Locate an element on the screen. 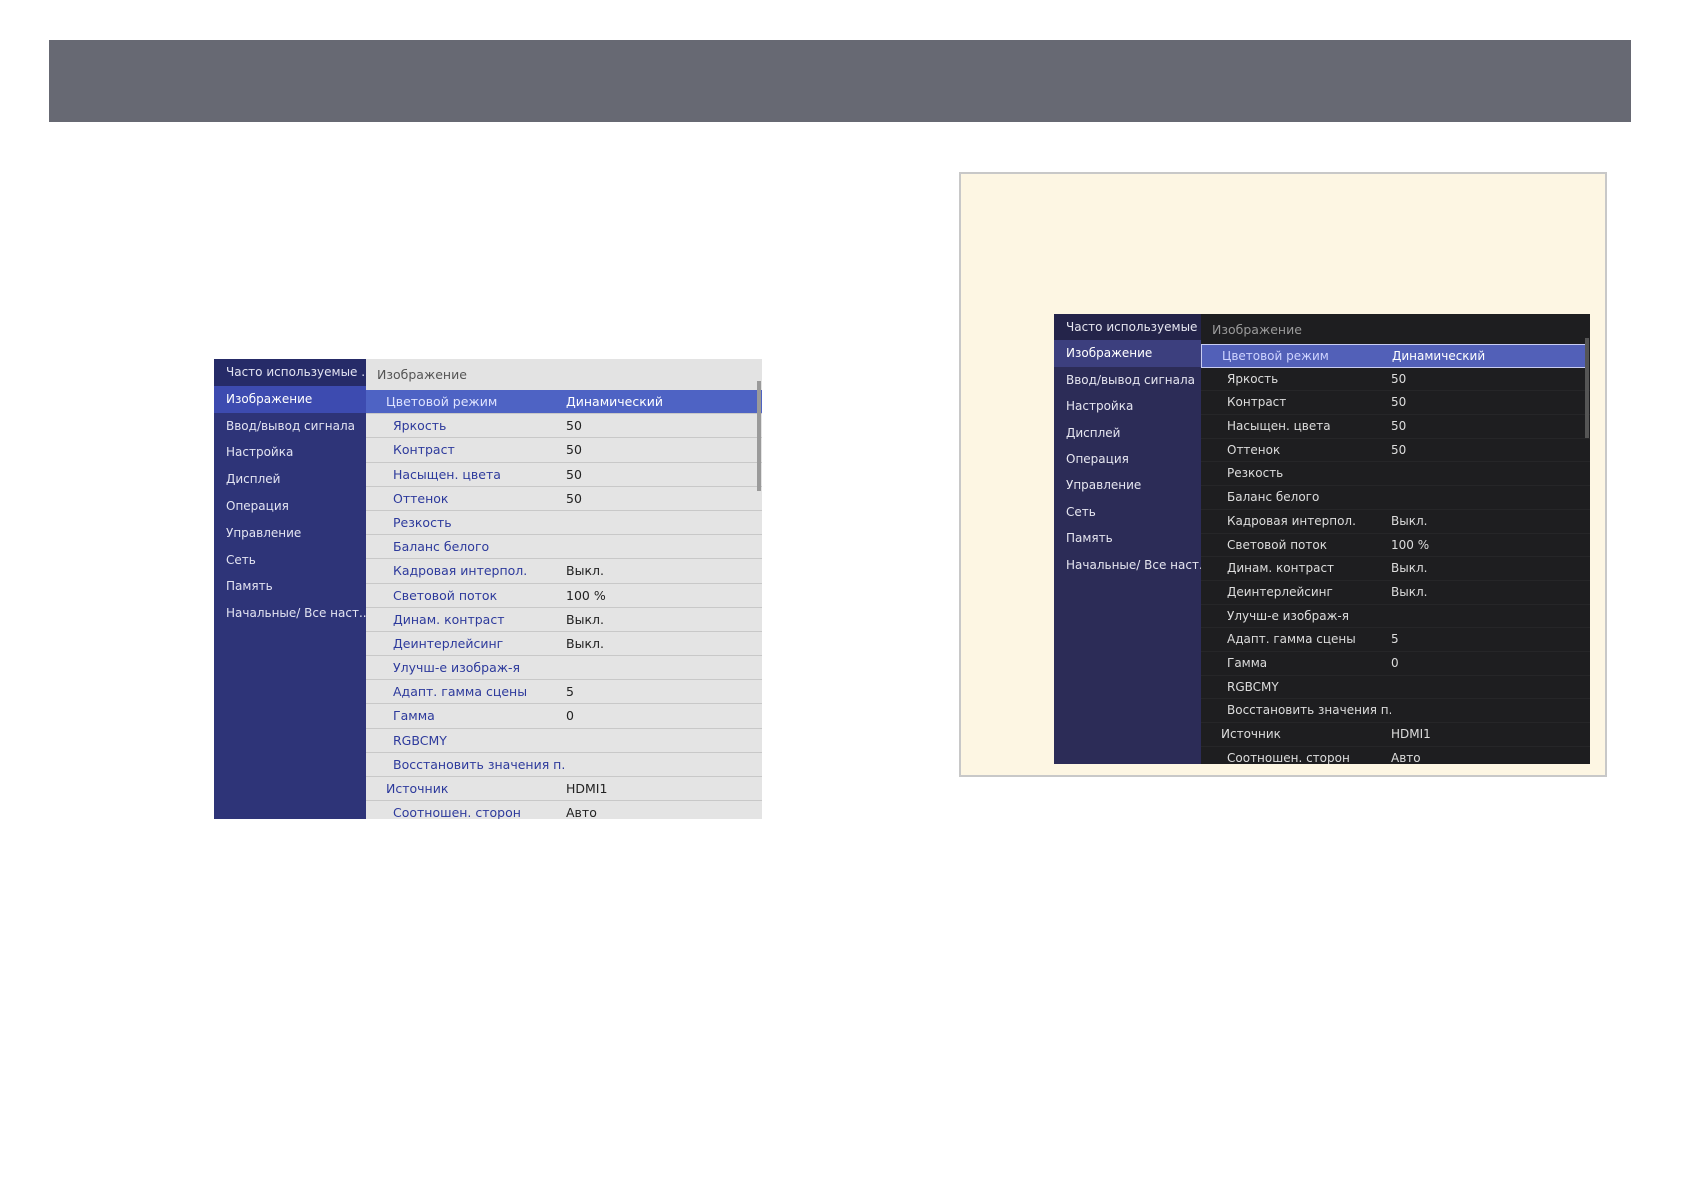 This screenshot has width=1684, height=1190. setting-value: Авто is located at coordinates (1406, 757).